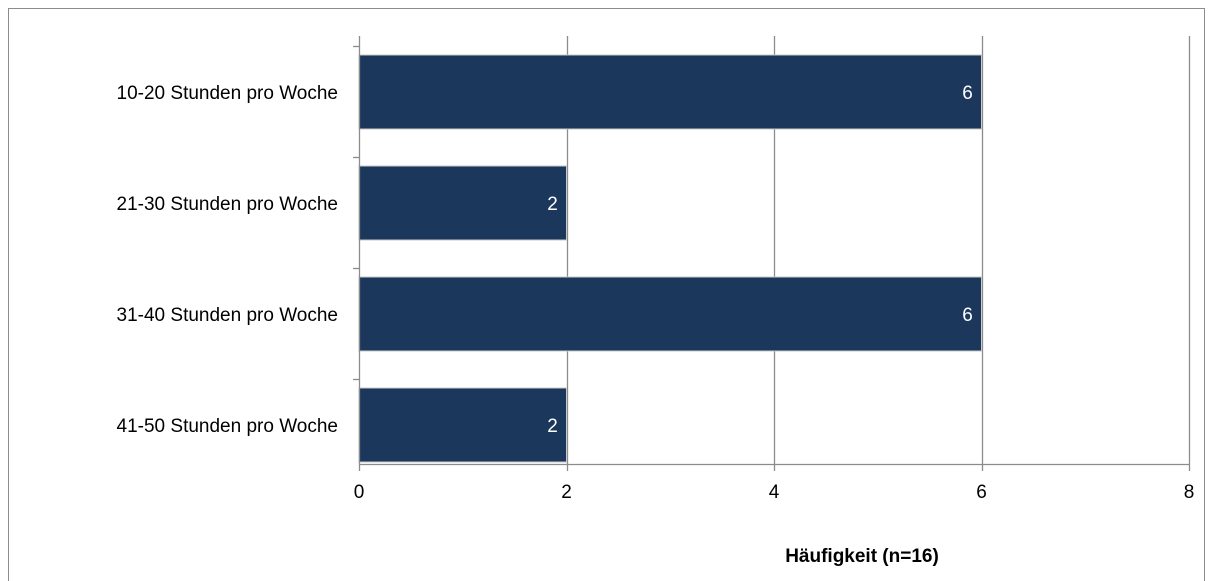 The image size is (1214, 581). What do you see at coordinates (552, 204) in the screenshot?
I see `data-label-2: 2` at bounding box center [552, 204].